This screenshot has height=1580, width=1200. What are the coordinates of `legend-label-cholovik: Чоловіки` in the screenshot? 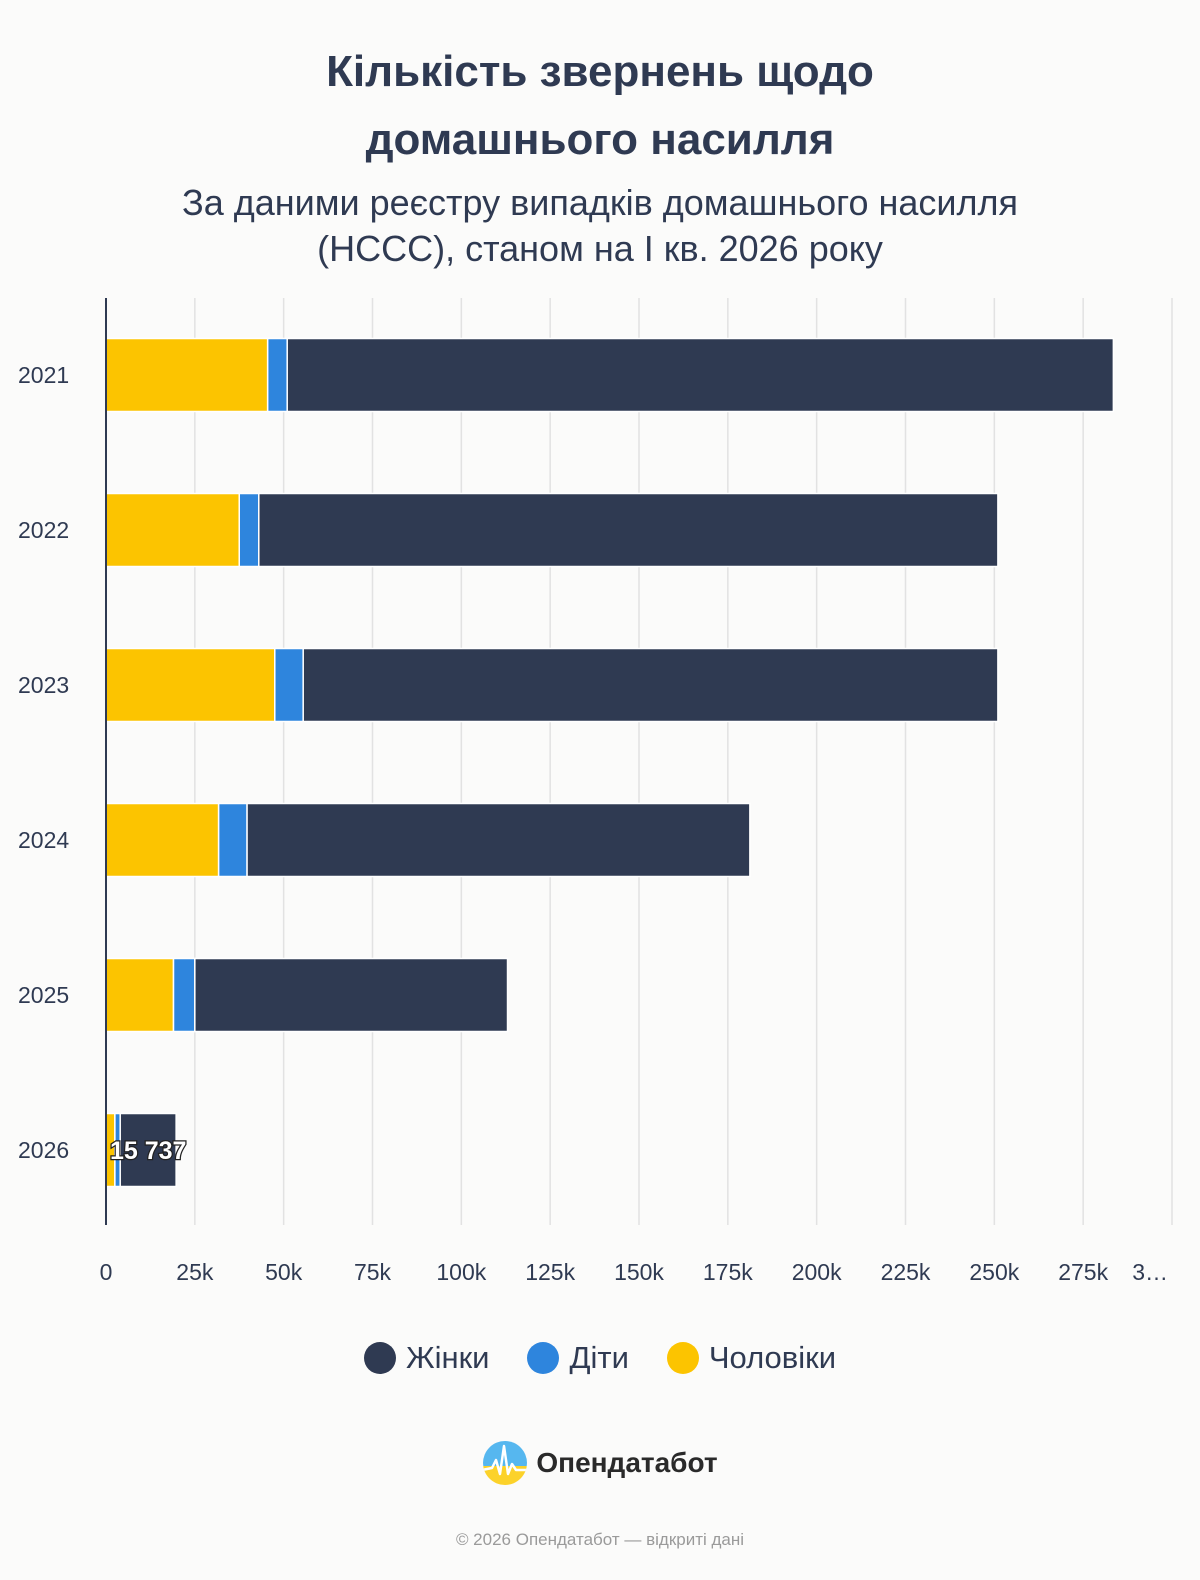 It's located at (772, 1357).